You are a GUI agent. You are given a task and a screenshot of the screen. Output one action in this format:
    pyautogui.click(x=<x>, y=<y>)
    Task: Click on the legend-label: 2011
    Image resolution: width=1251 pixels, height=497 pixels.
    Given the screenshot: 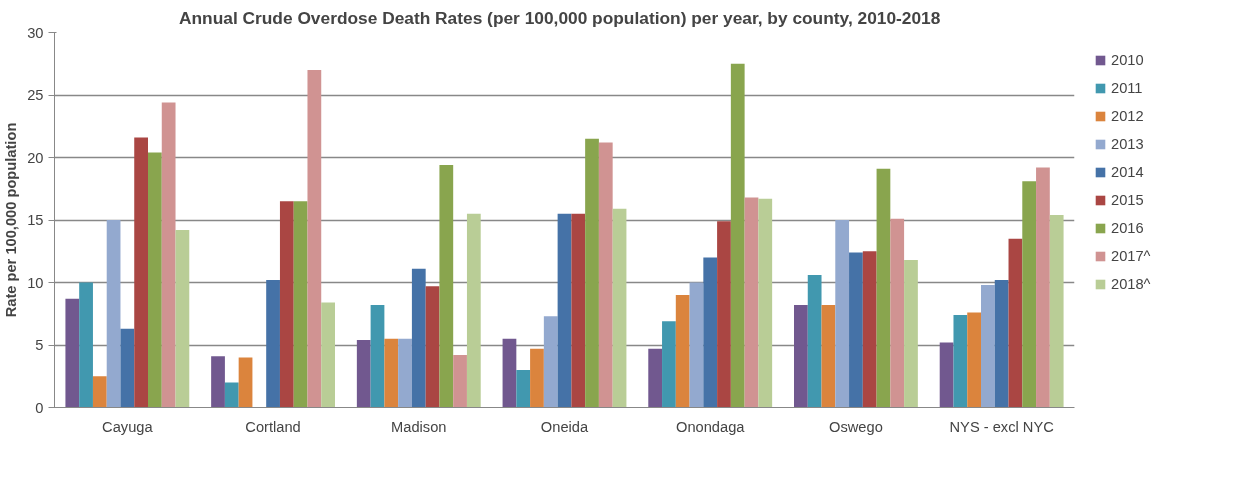 What is the action you would take?
    pyautogui.click(x=1127, y=88)
    